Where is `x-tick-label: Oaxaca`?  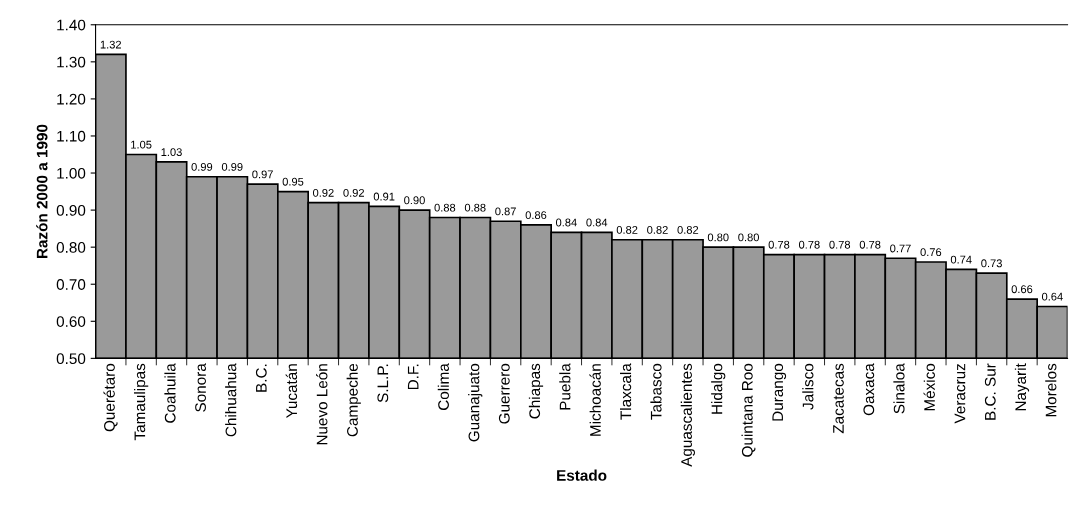 x-tick-label: Oaxaca is located at coordinates (869, 389).